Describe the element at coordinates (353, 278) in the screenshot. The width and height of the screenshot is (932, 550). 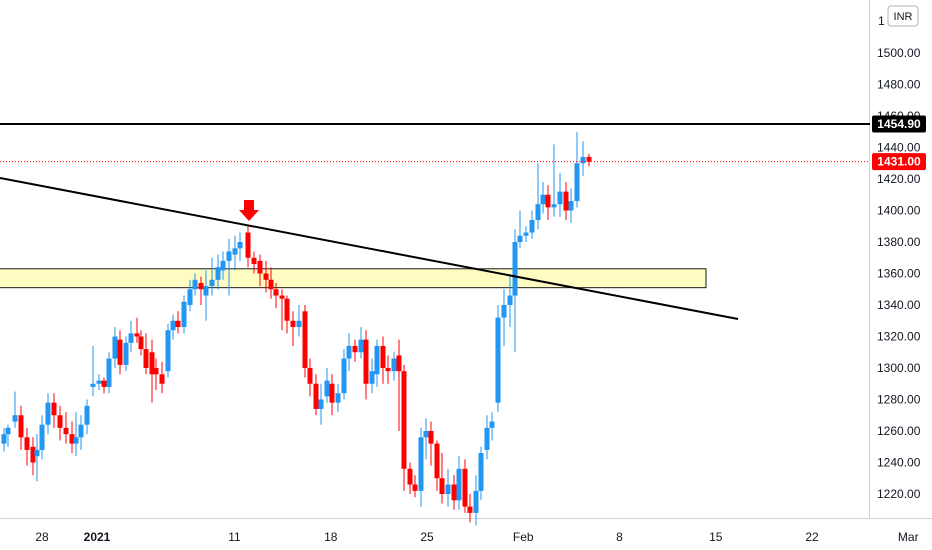
I see `support-zone` at that location.